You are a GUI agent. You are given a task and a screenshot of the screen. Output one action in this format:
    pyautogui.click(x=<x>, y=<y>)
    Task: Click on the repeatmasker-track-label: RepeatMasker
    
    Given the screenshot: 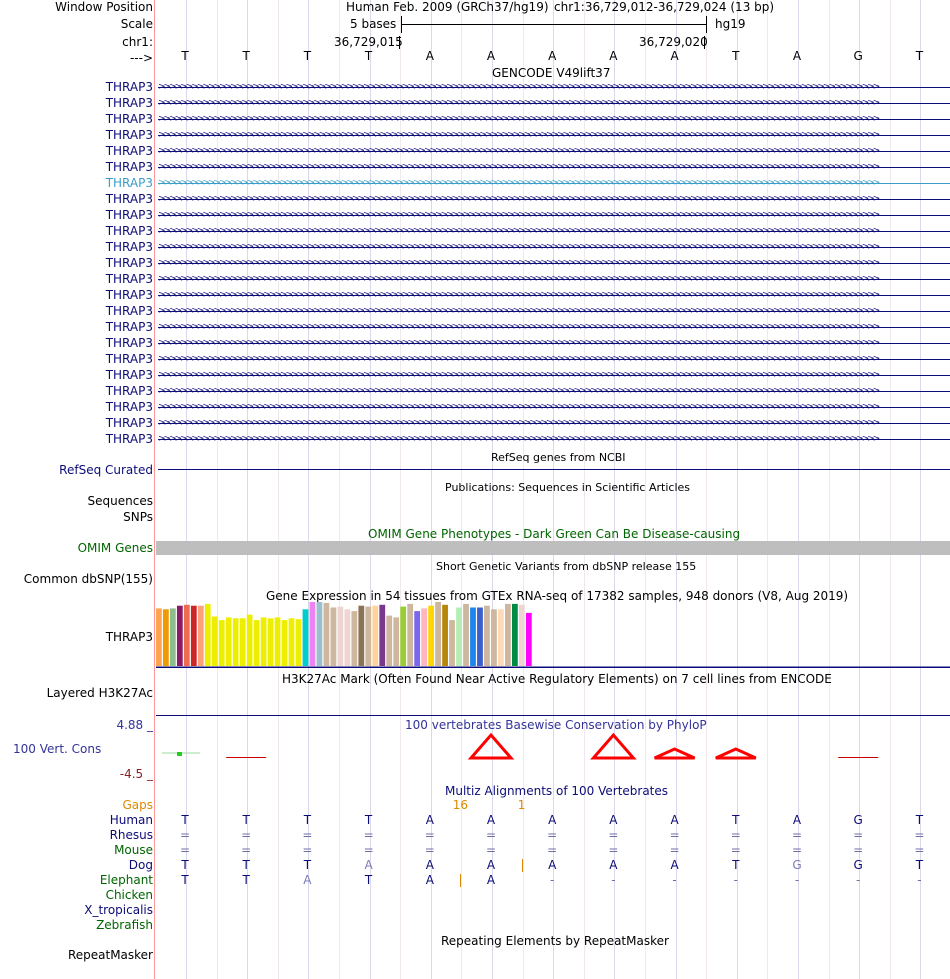 What is the action you would take?
    pyautogui.click(x=110, y=955)
    